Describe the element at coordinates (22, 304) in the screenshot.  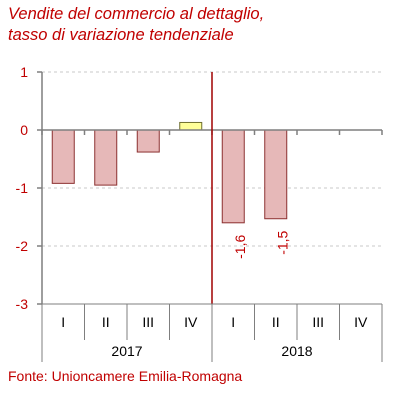
I see `y-tick-label: -3` at that location.